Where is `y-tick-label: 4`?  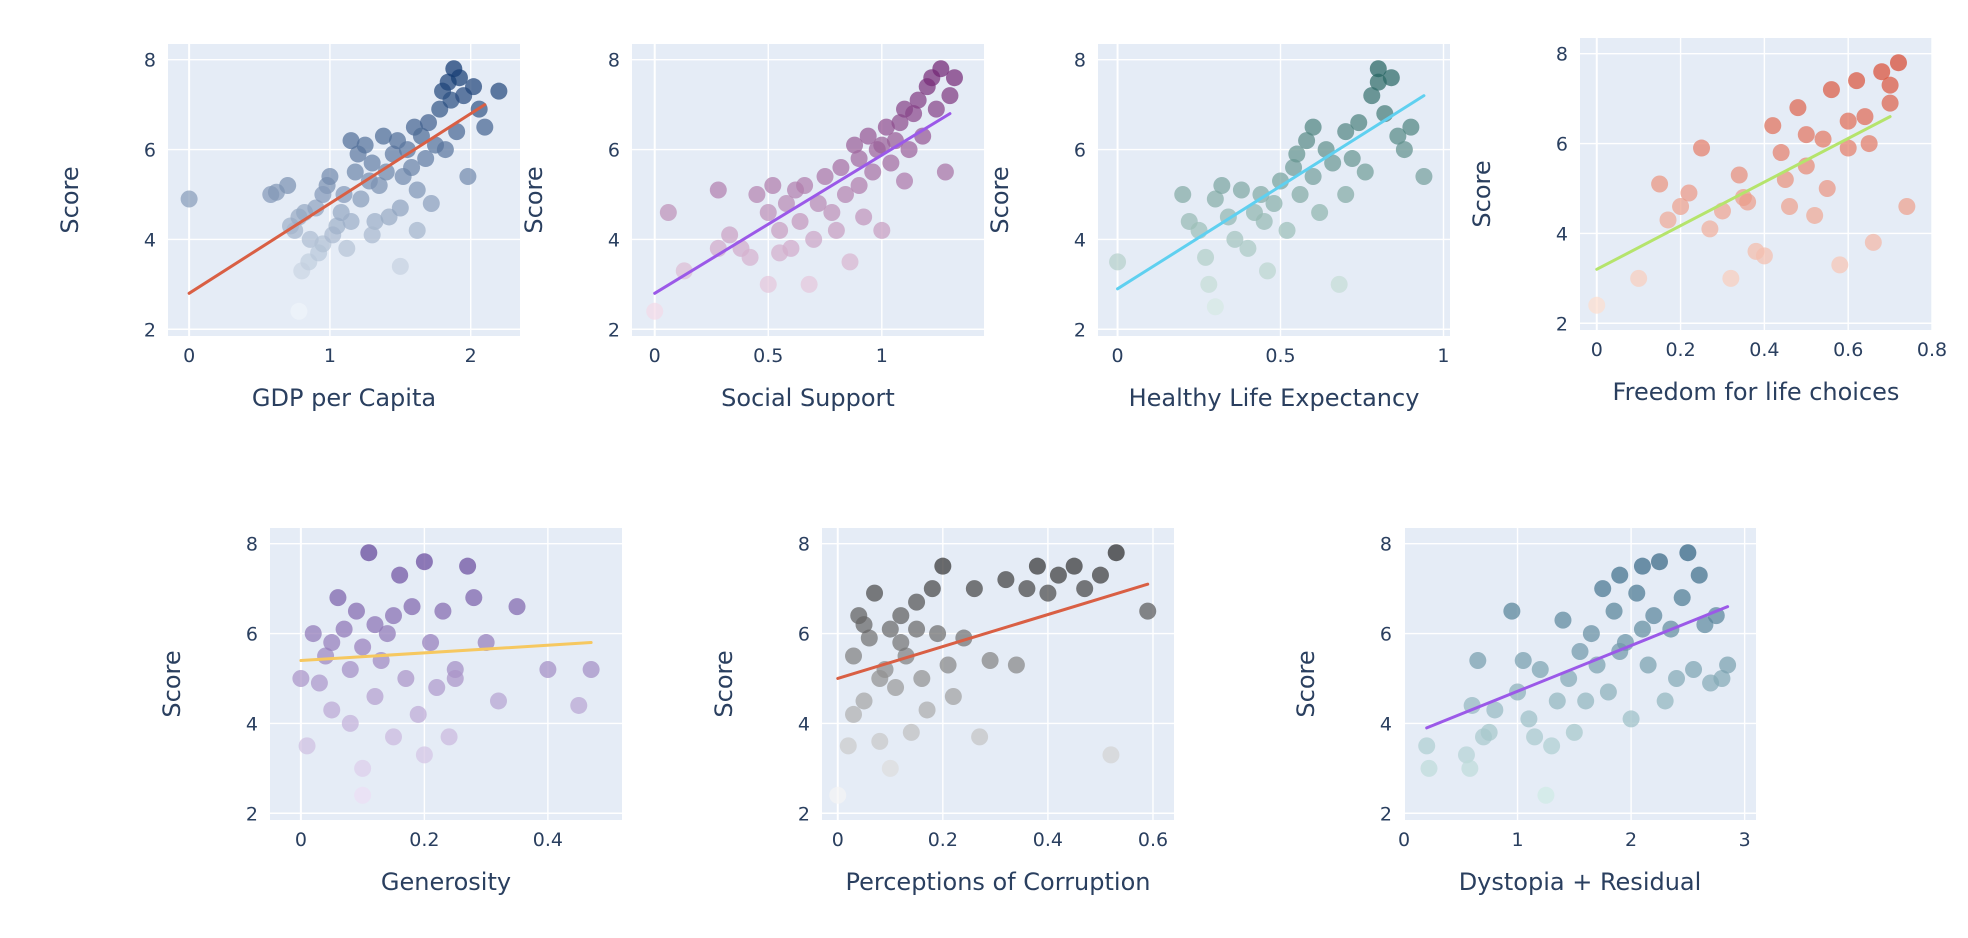 y-tick-label: 4 is located at coordinates (252, 724).